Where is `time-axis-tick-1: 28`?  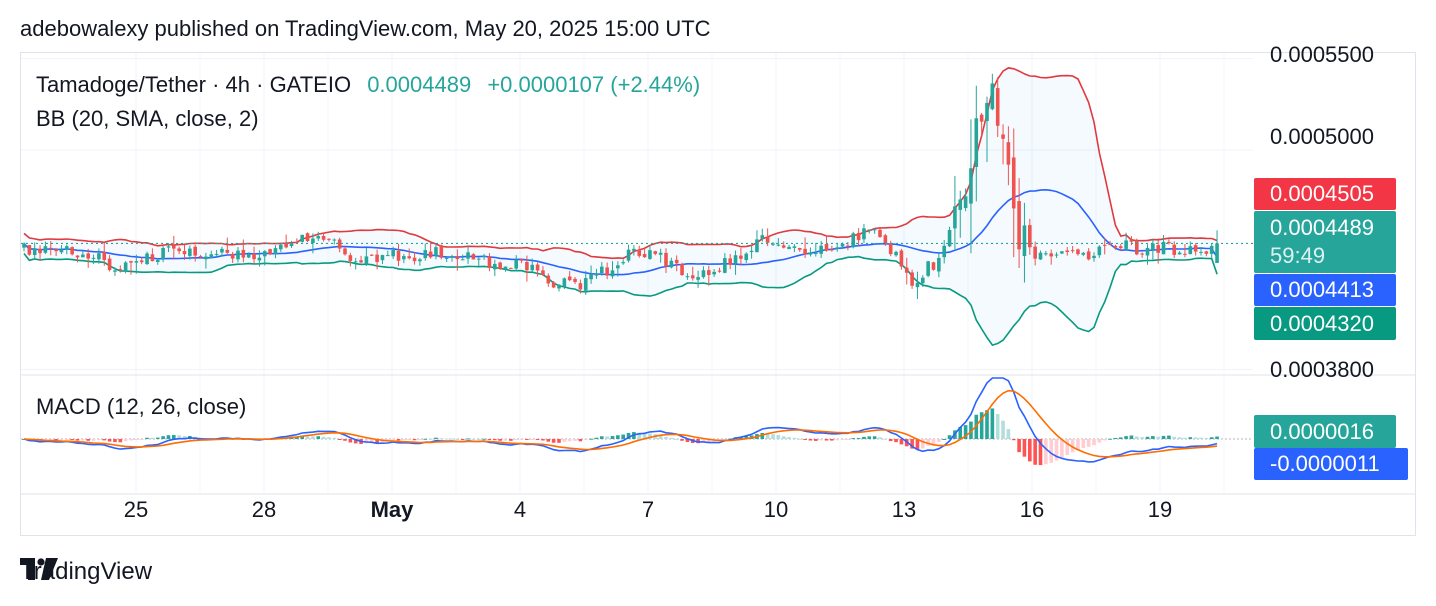
time-axis-tick-1: 28 is located at coordinates (264, 509).